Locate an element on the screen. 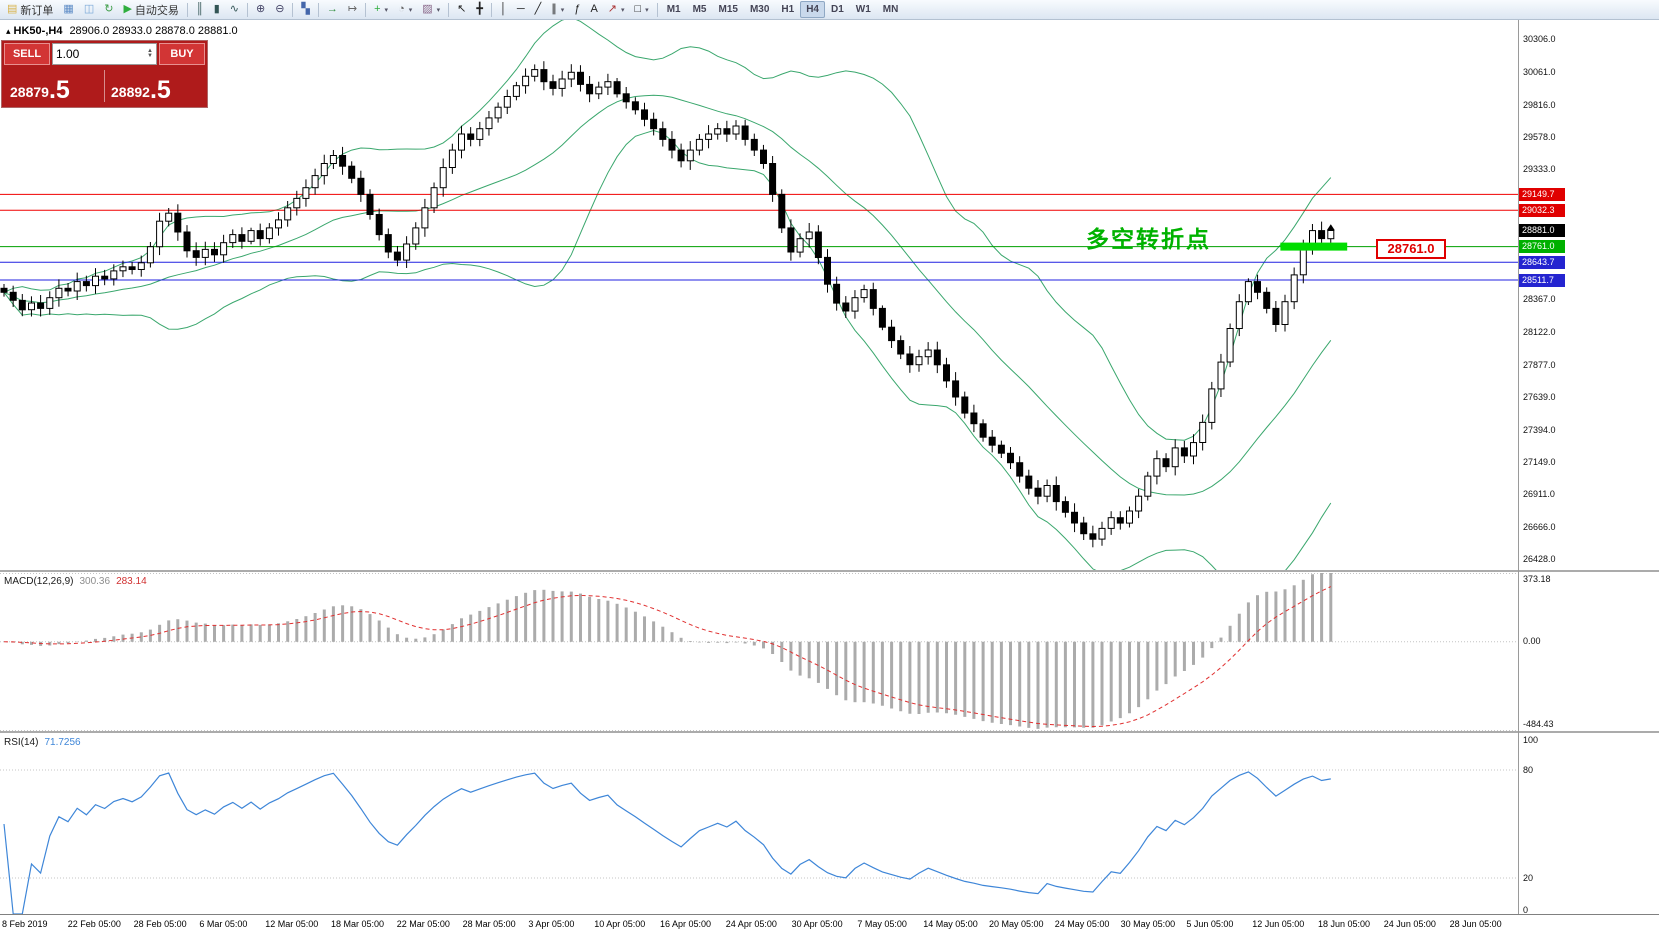 The width and height of the screenshot is (1659, 946). market-watch-button: ▦ is located at coordinates (68, 9).